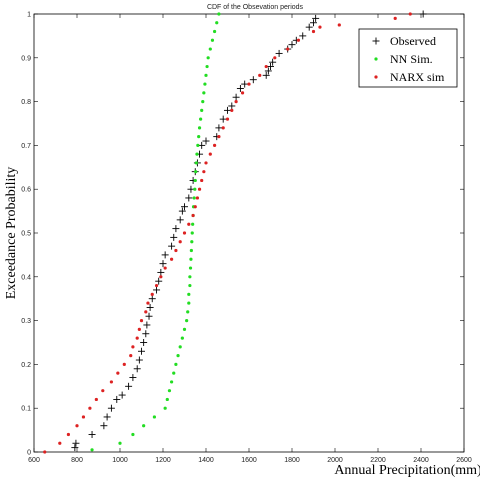  What do you see at coordinates (376, 59) in the screenshot?
I see `legend-marker-nn-sim` at bounding box center [376, 59].